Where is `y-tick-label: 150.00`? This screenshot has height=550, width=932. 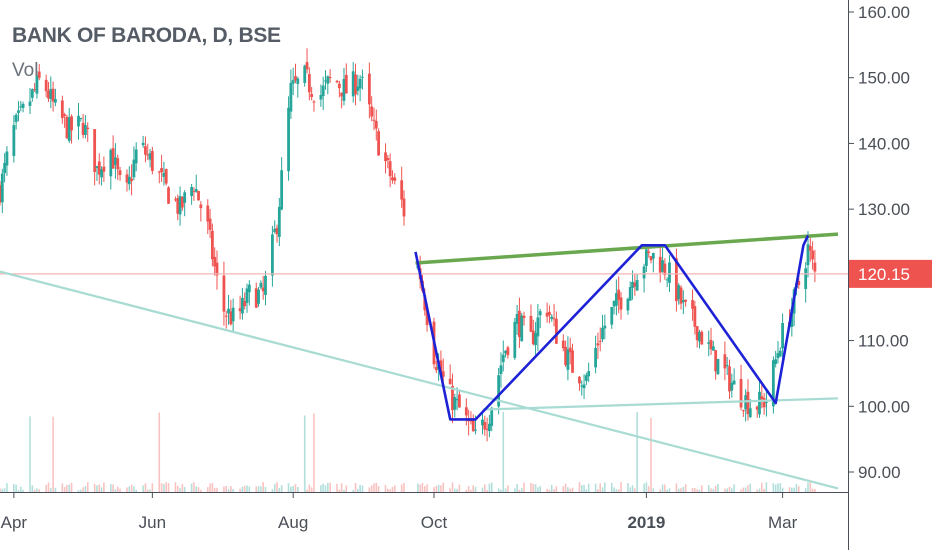 y-tick-label: 150.00 is located at coordinates (884, 78).